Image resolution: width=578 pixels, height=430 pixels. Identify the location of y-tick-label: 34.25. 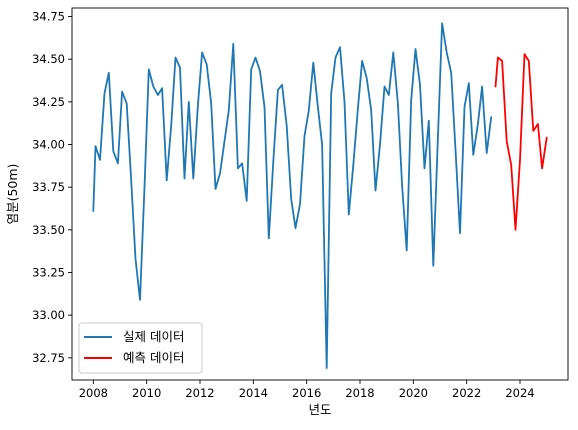
(48, 102).